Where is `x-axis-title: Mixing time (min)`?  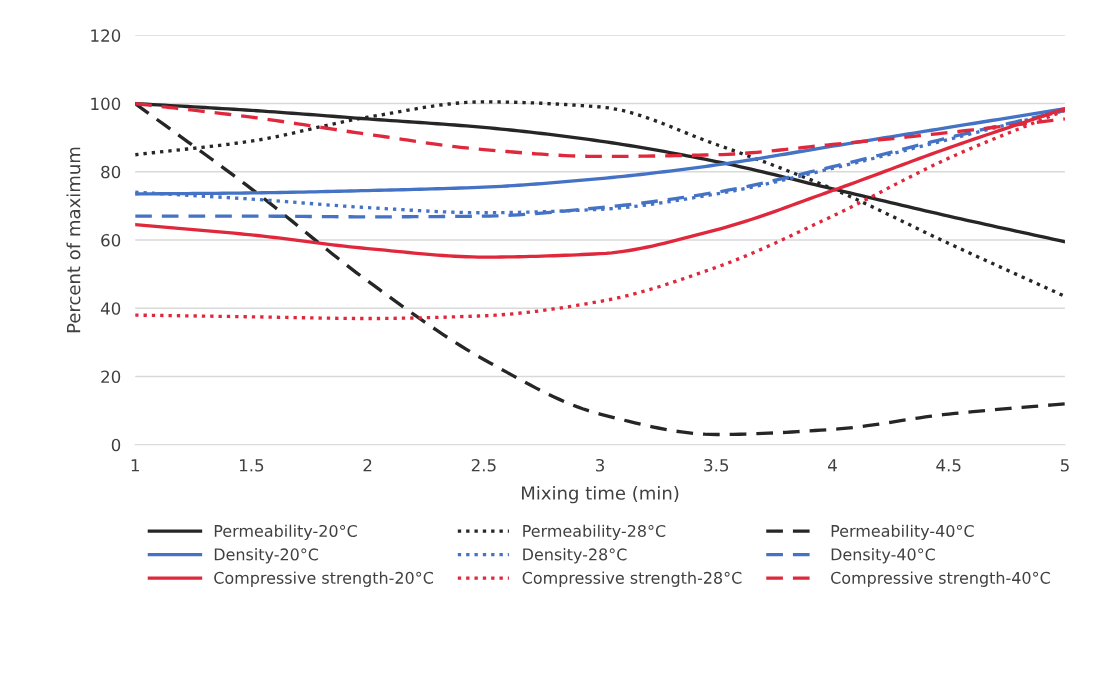 x-axis-title: Mixing time (min) is located at coordinates (600, 494).